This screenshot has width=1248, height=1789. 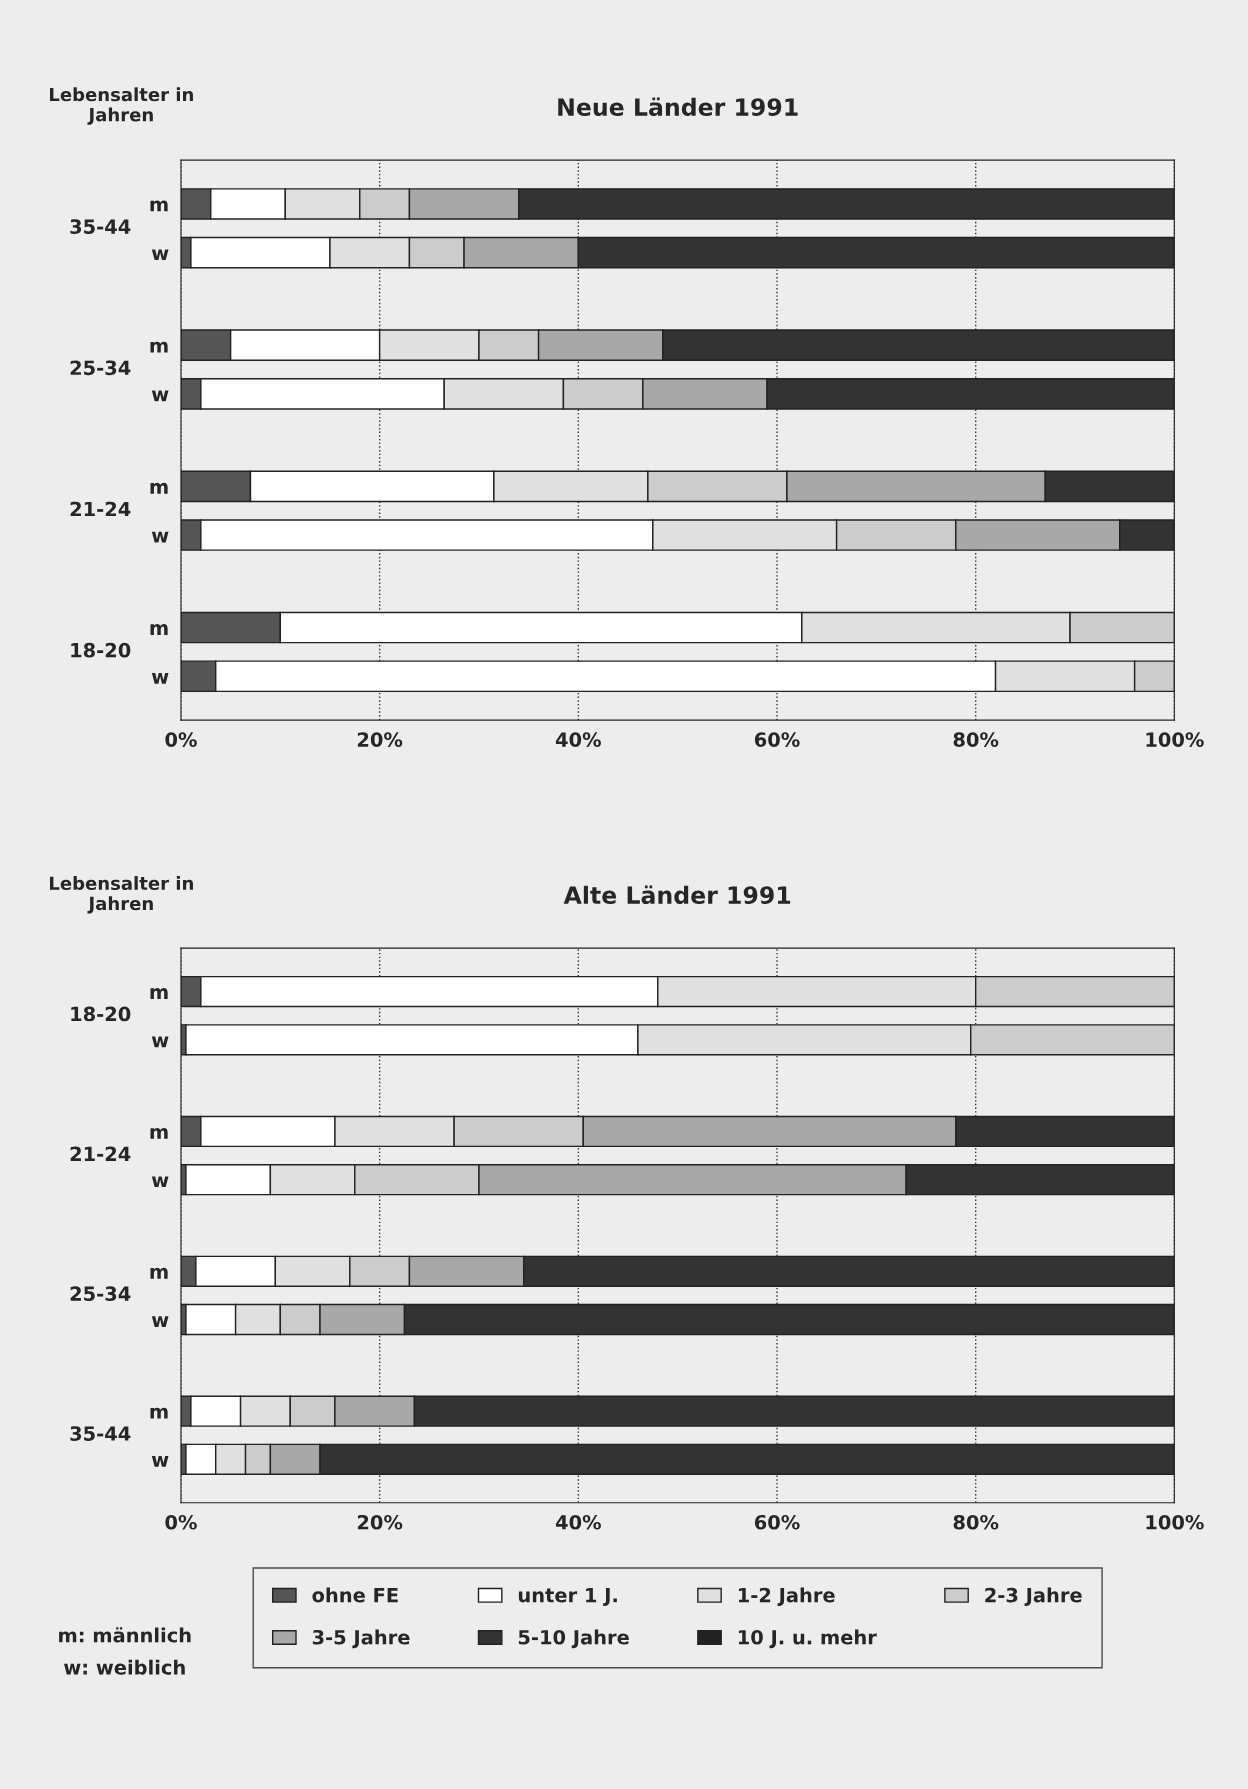 I want to click on chart-title: Alte Länder 1991, so click(x=677, y=895).